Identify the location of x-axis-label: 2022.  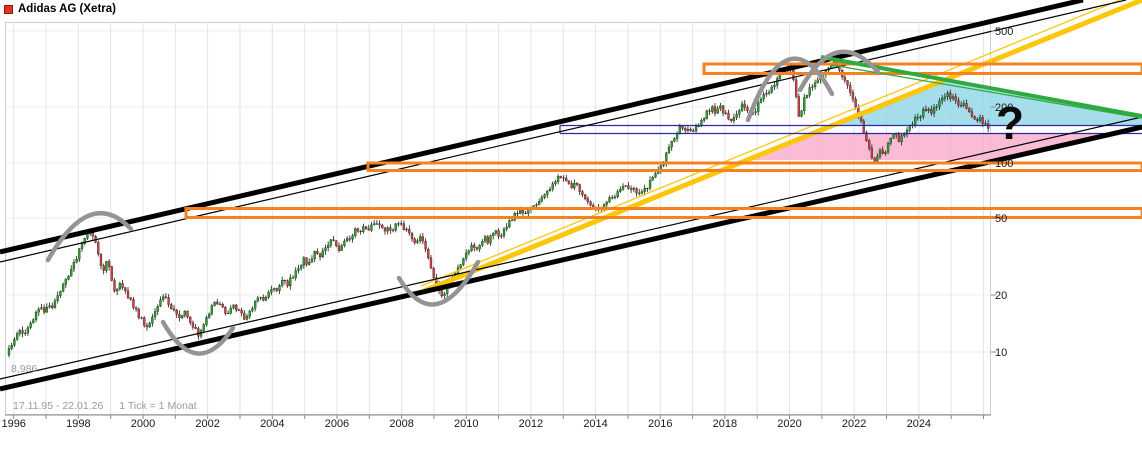
(854, 424).